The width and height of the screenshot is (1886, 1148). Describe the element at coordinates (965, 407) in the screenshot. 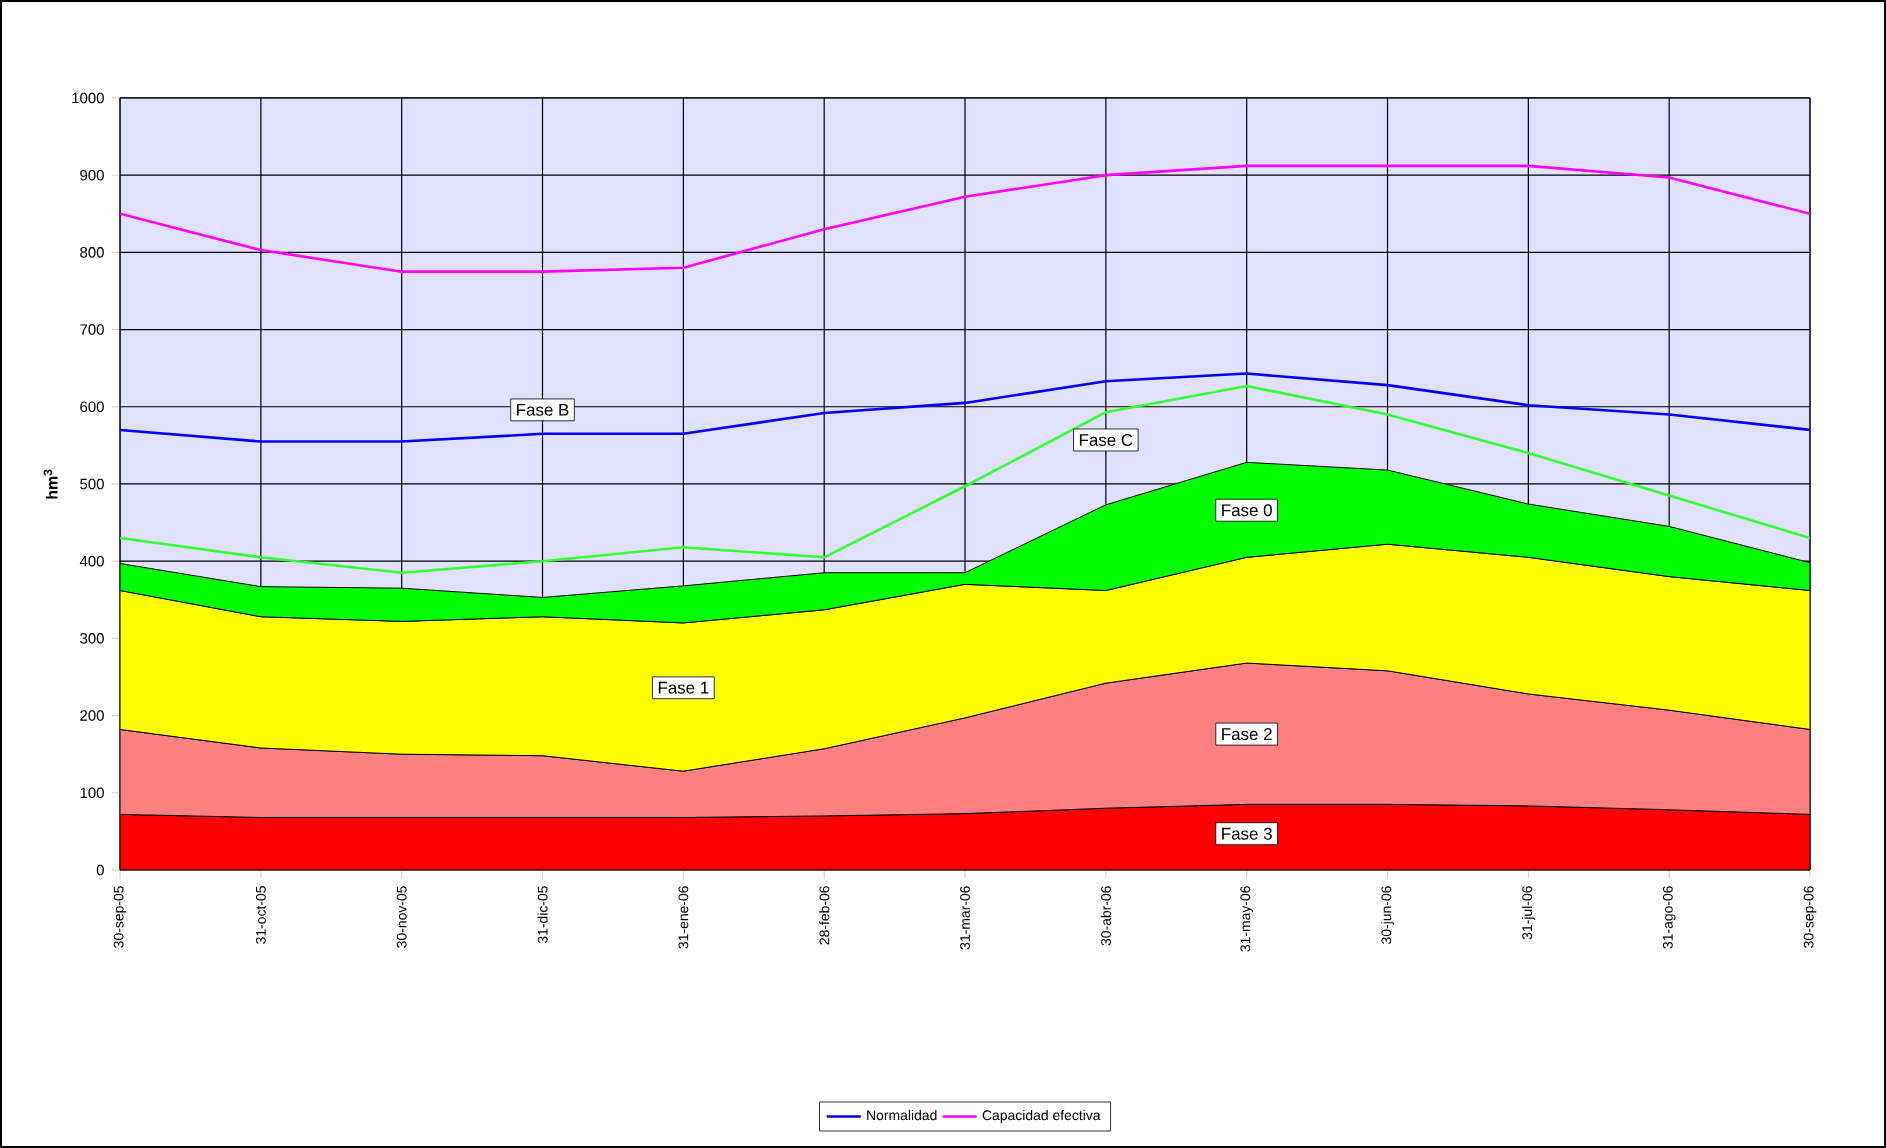

I see `line-series` at that location.